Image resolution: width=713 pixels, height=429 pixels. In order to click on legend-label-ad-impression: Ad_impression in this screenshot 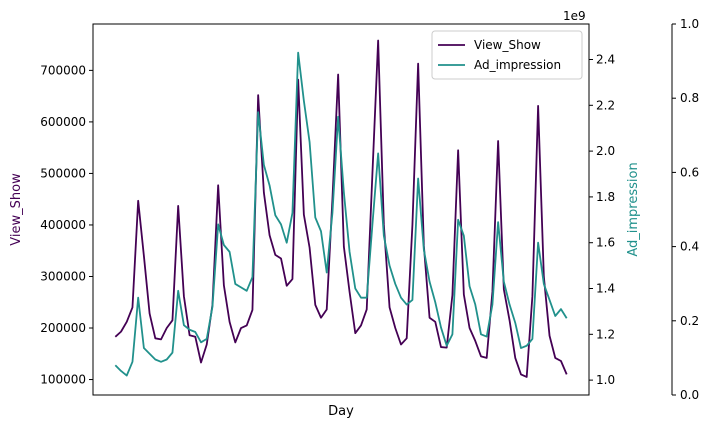, I will do `click(517, 65)`.